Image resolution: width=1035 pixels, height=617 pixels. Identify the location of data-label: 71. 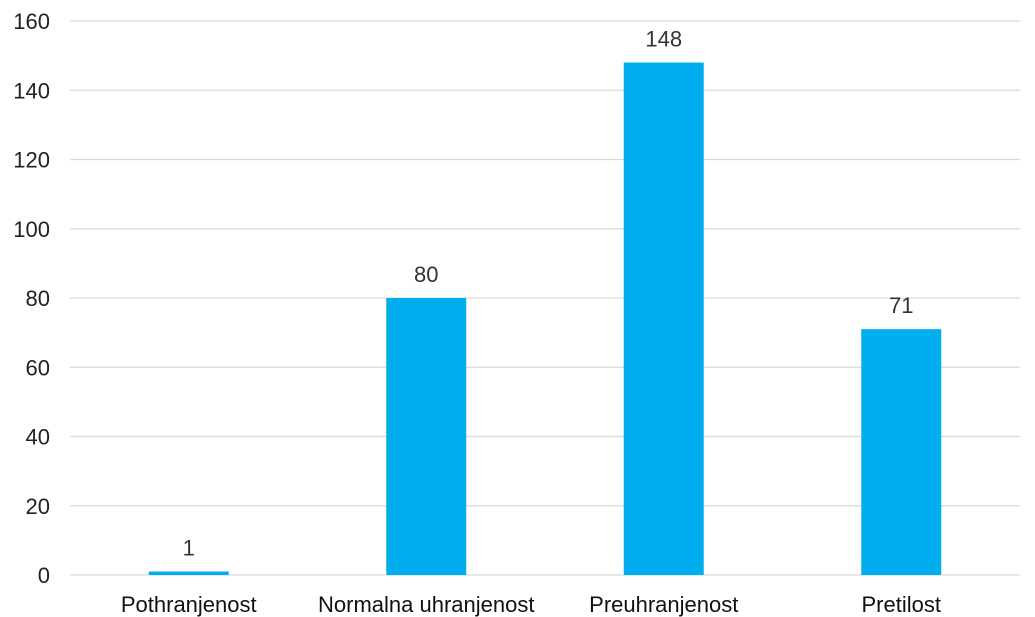
(901, 305).